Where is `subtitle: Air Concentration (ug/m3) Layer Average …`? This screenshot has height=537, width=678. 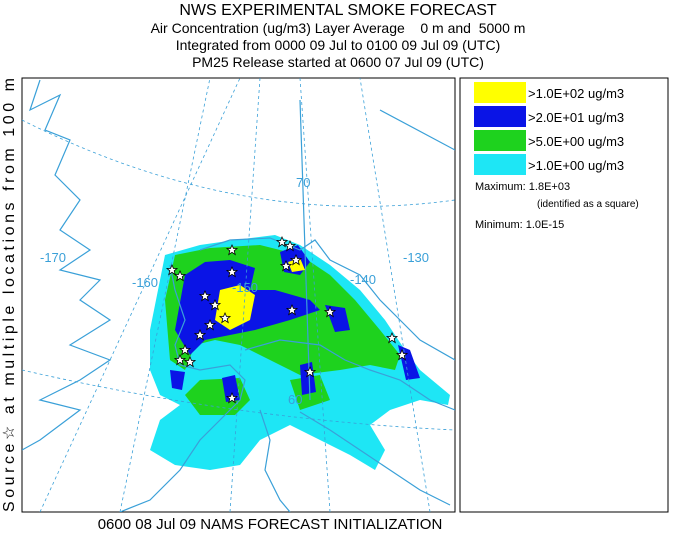
subtitle: Air Concentration (ug/m3) Layer Average … is located at coordinates (338, 28).